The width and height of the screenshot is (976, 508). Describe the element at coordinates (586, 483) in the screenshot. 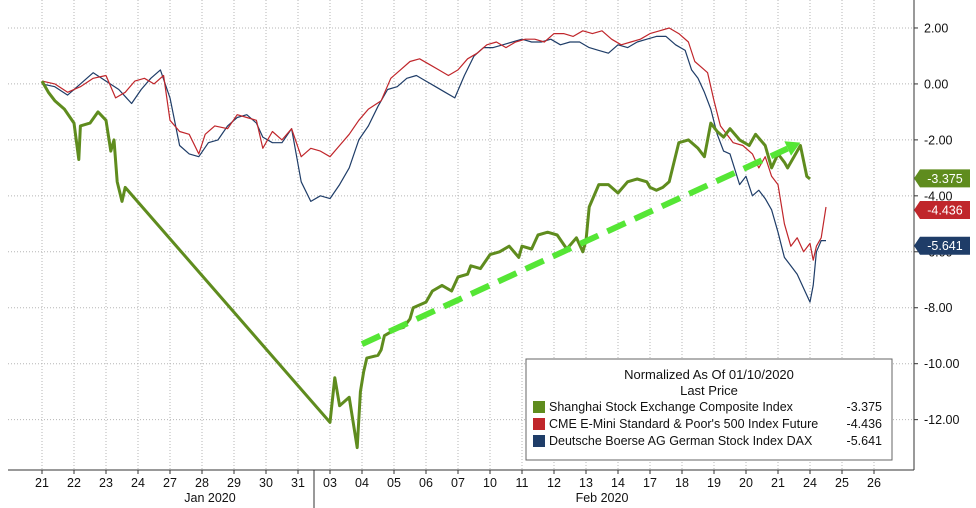

I see `x-tick-label: 13` at that location.